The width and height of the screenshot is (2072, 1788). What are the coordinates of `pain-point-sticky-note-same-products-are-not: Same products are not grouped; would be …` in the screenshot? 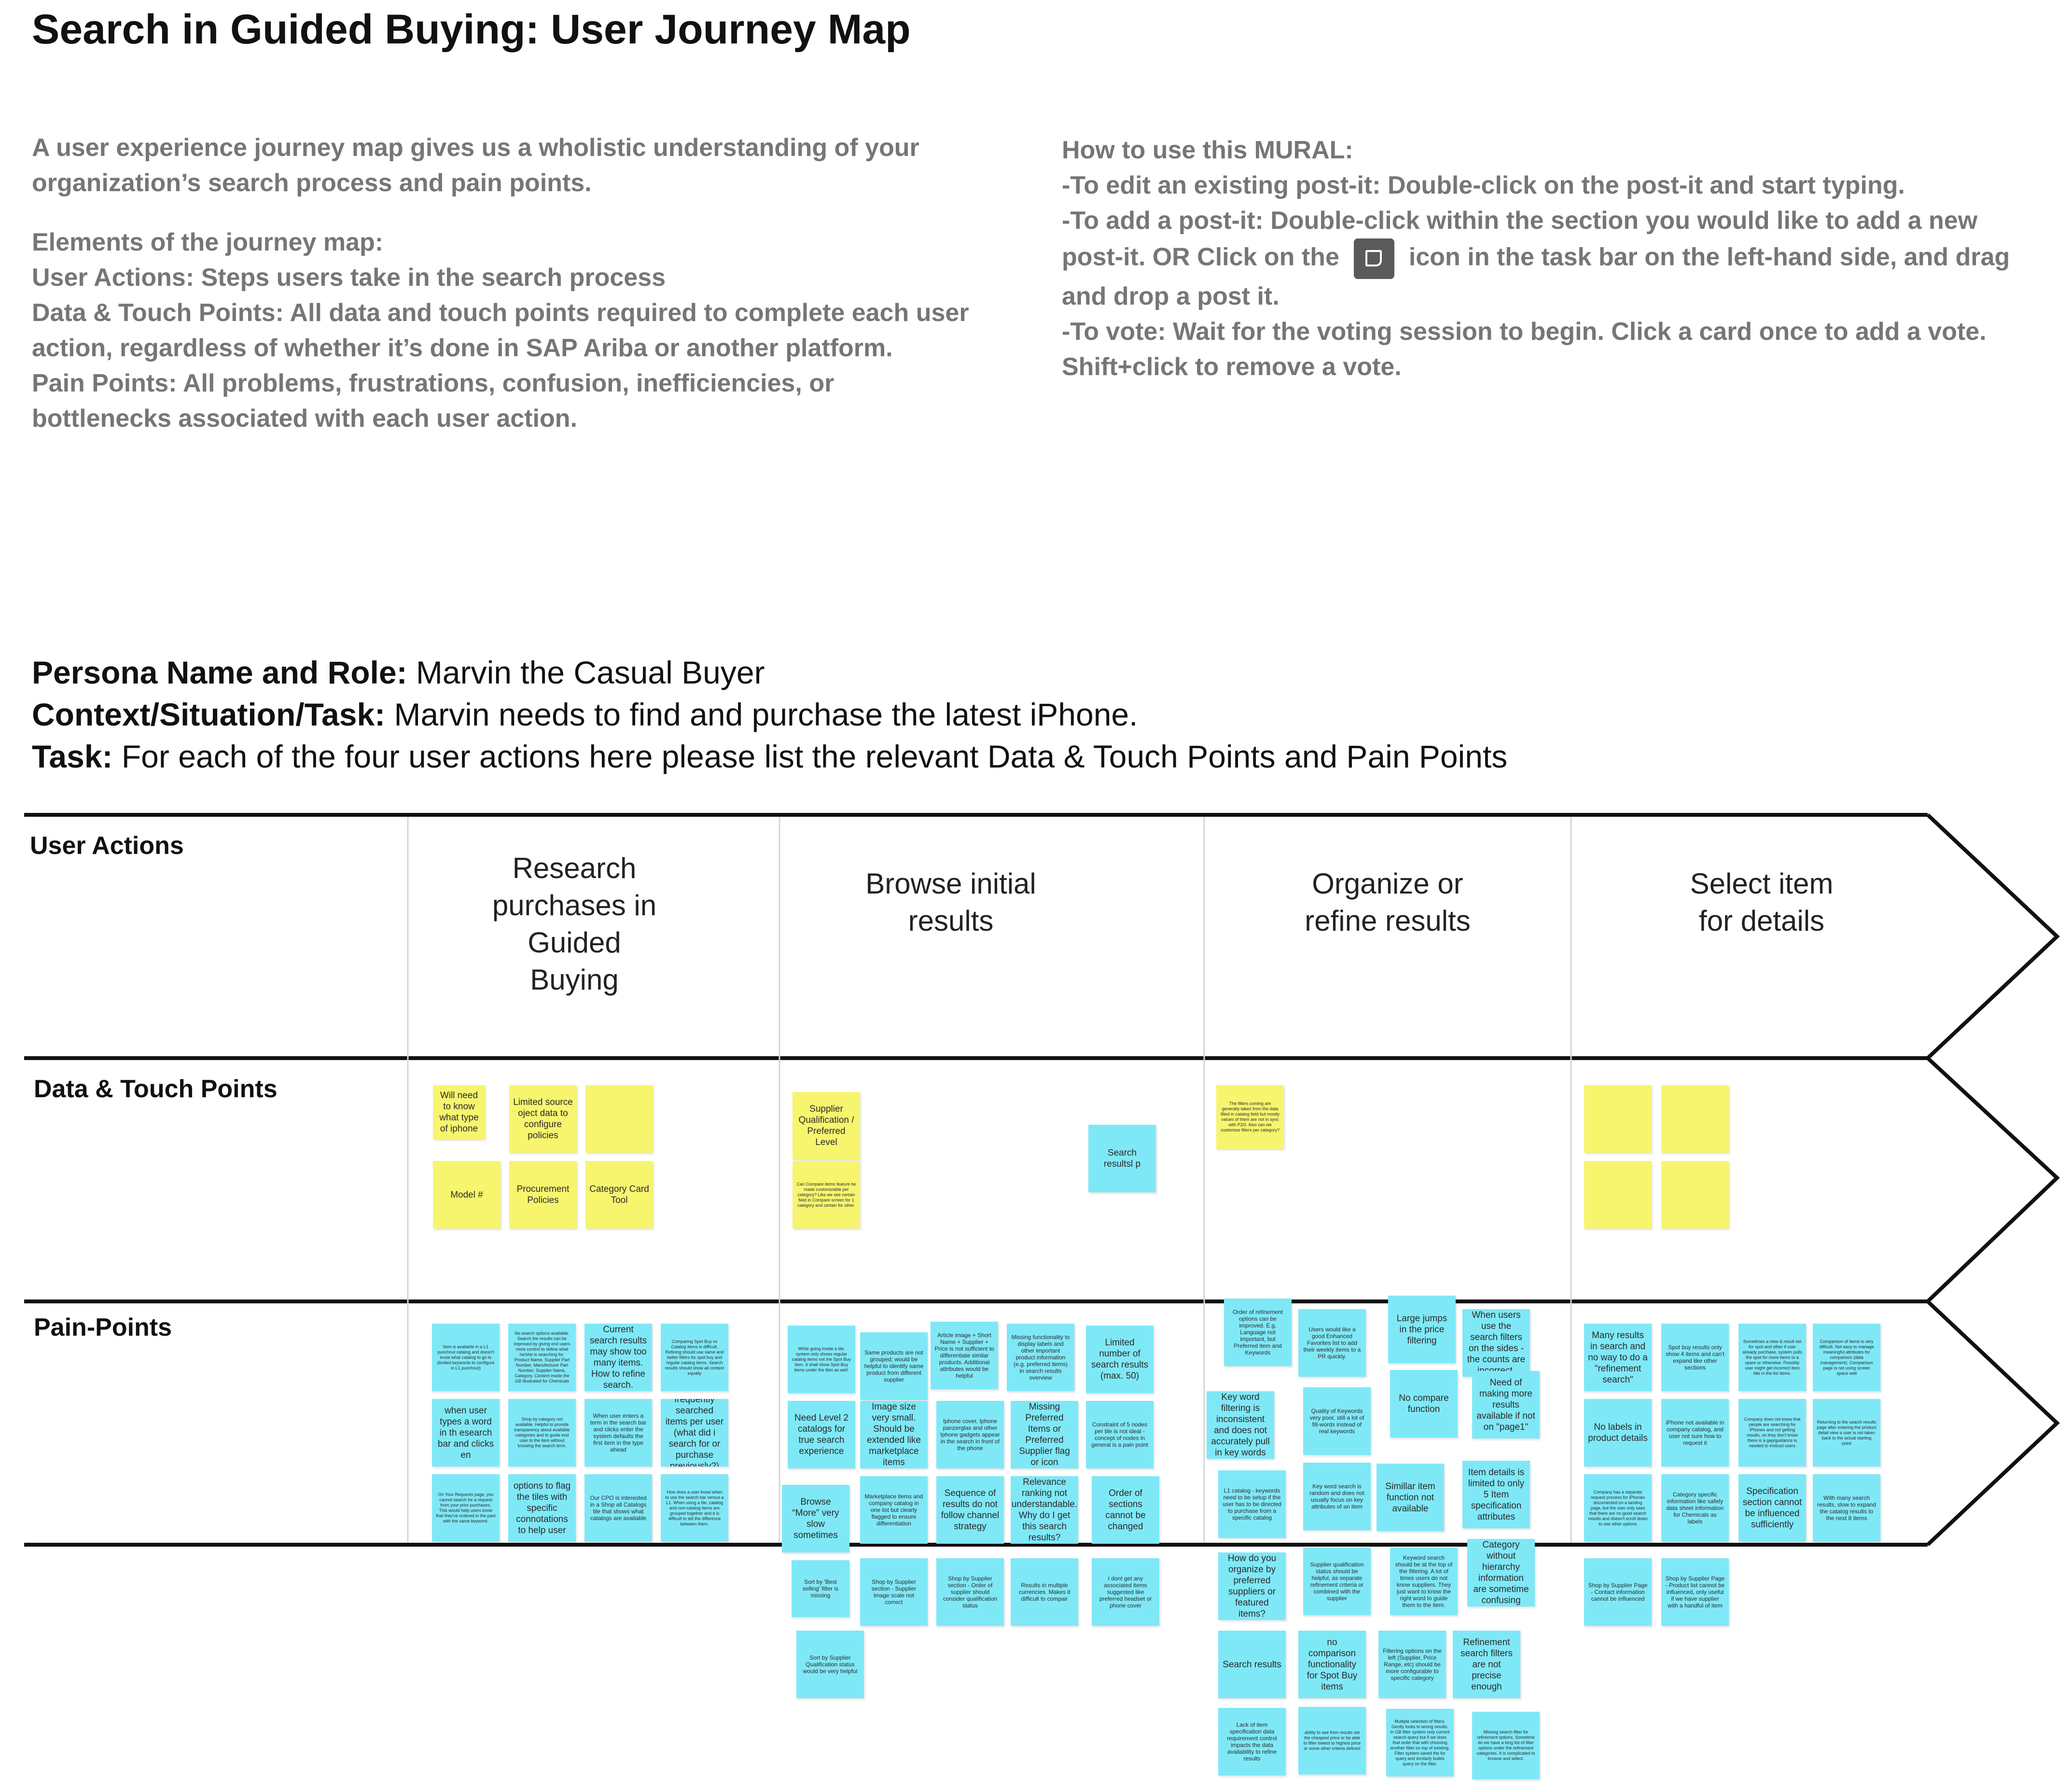 It's located at (894, 1366).